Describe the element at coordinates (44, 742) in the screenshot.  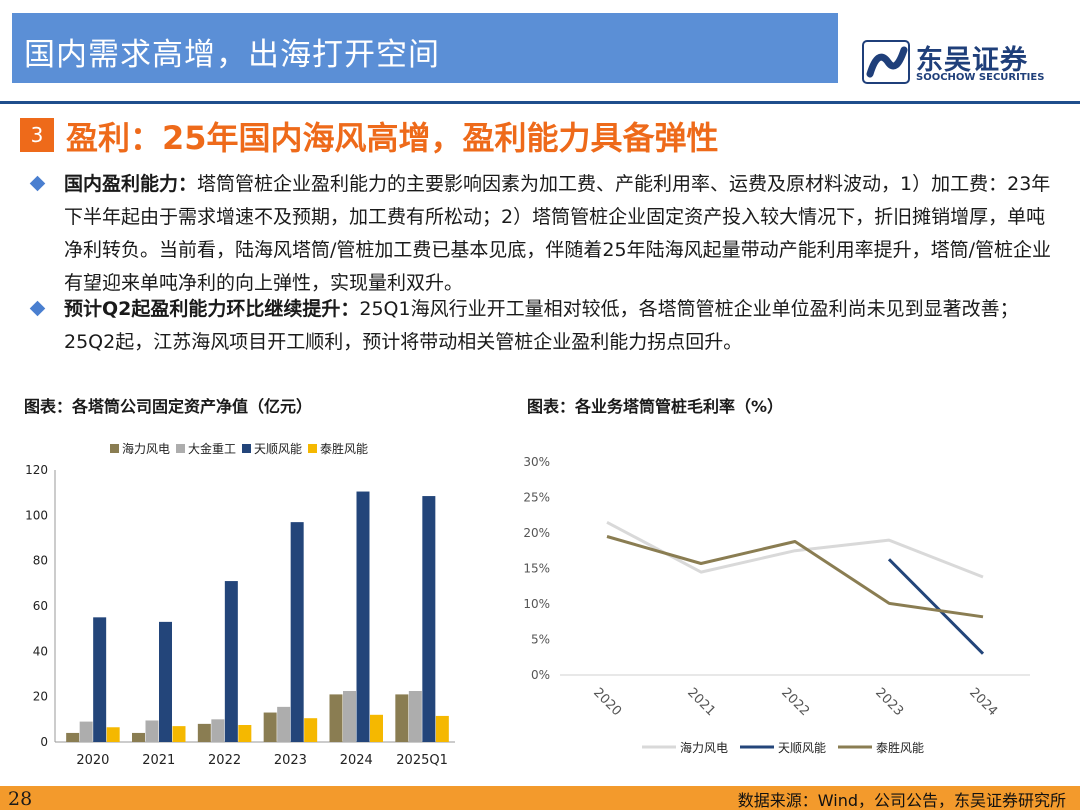
I see `y-tick-label: 0` at that location.